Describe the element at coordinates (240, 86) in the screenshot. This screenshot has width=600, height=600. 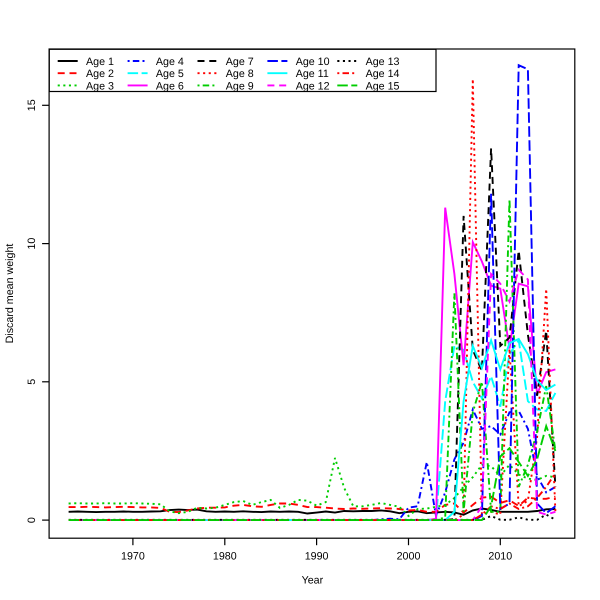
I see `svg-text: Age 9` at that location.